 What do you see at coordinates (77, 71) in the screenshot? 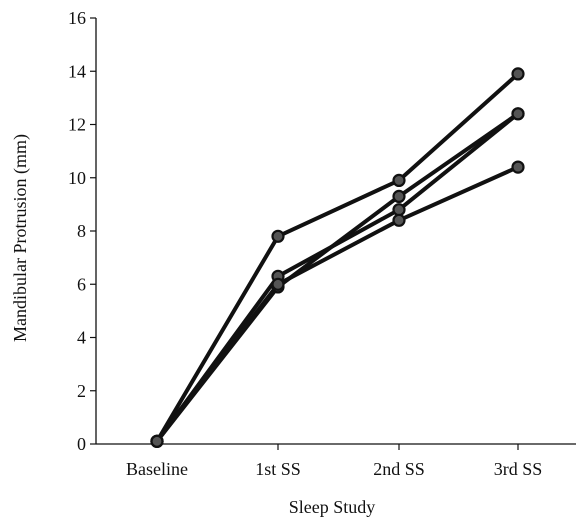
I see `y-tick-label: 14` at bounding box center [77, 71].